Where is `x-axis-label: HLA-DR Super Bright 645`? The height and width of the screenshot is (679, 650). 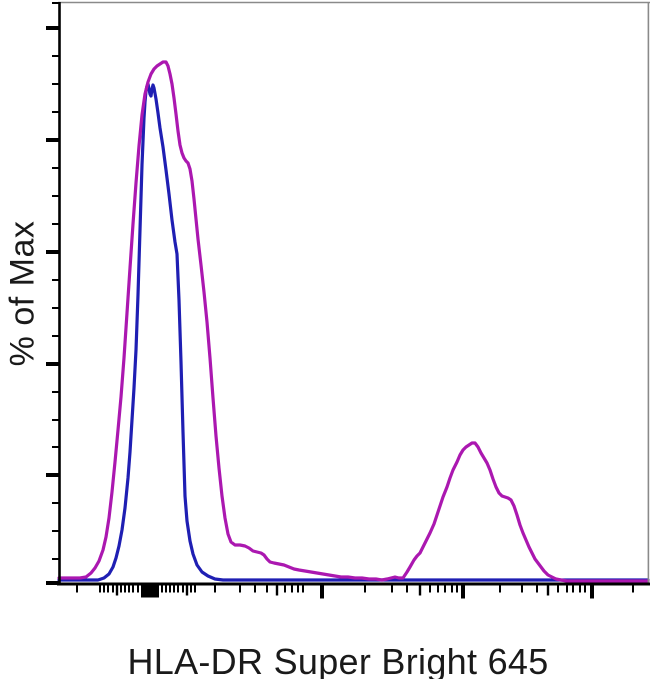
x-axis-label: HLA-DR Super Bright 645 is located at coordinates (338, 660).